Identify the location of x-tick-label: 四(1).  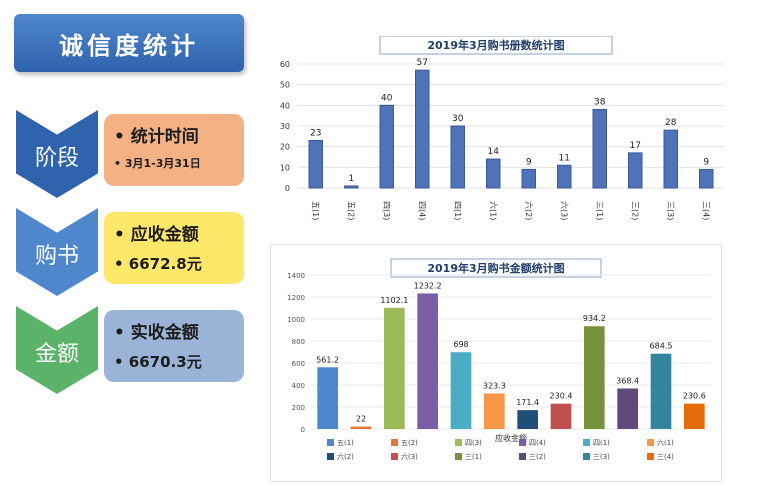
(457, 210).